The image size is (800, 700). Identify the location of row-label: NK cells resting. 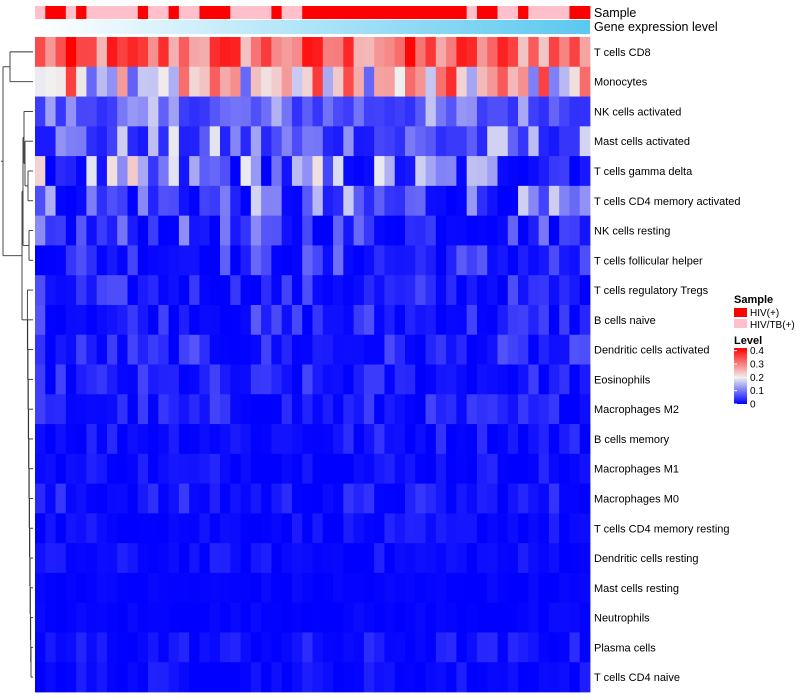
(632, 232).